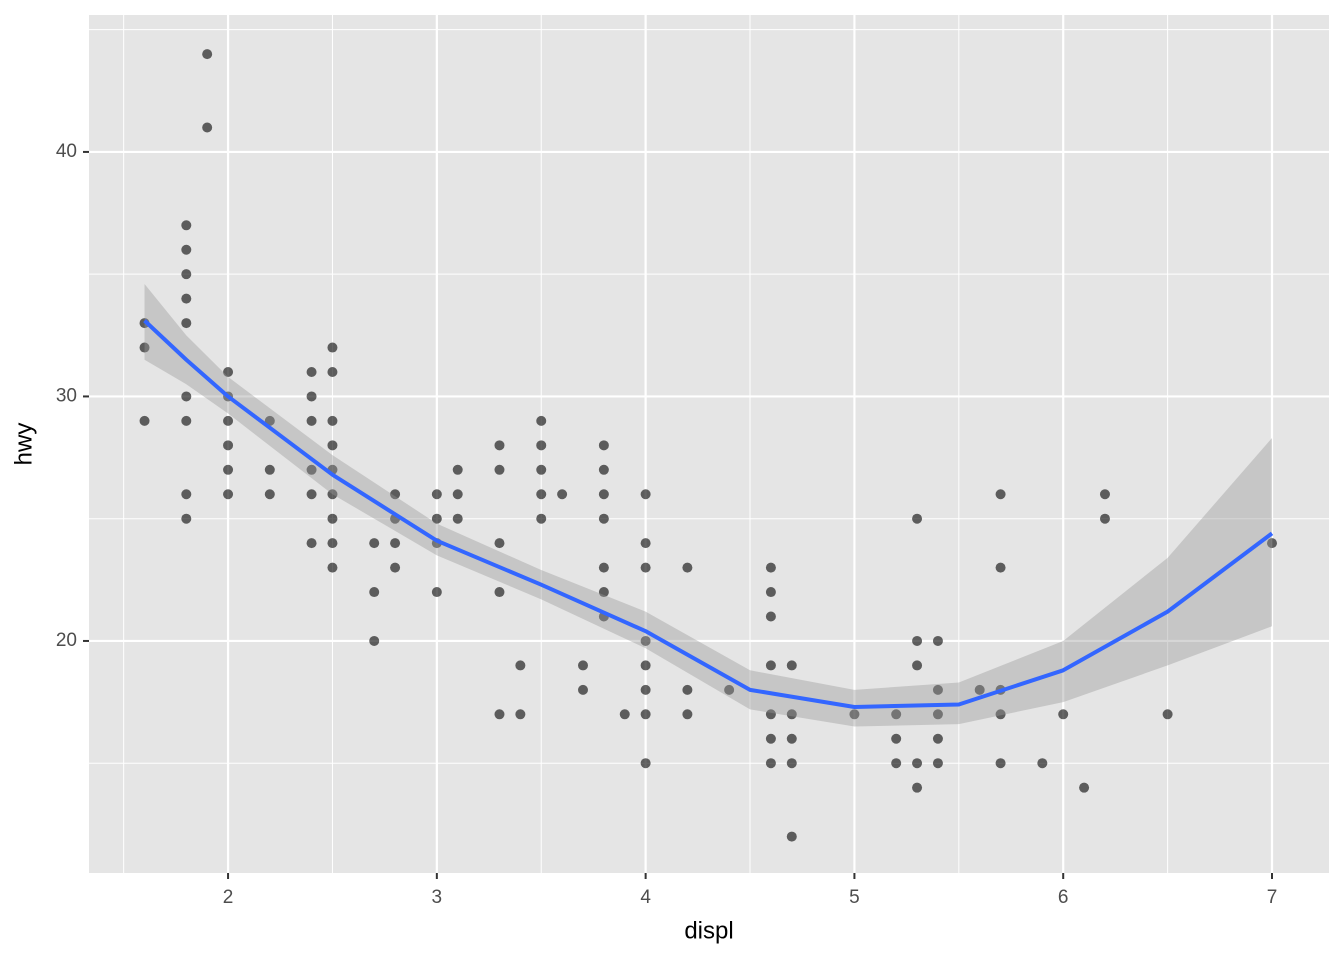 This screenshot has width=1344, height=965. I want to click on x-axis-title: displ, so click(708, 930).